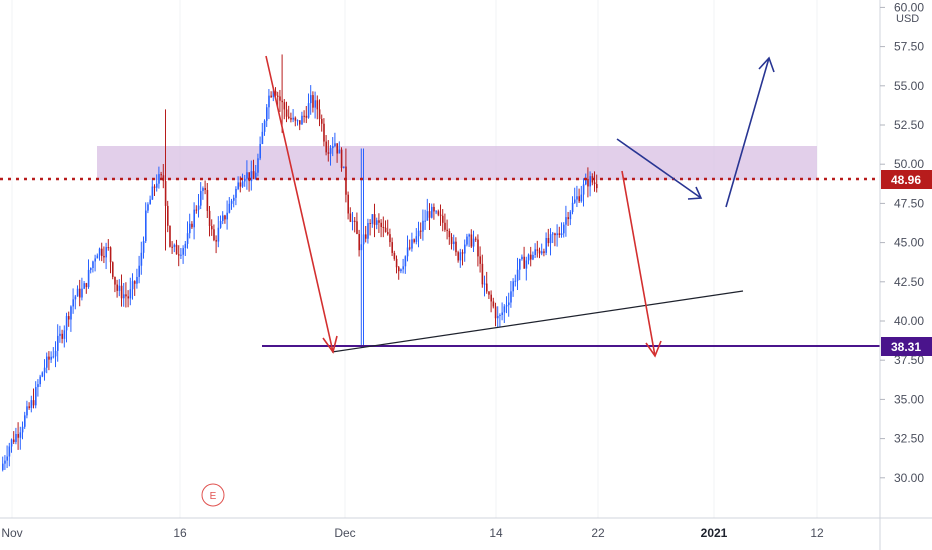  I want to click on x-tick-label: Dec, so click(344, 533).